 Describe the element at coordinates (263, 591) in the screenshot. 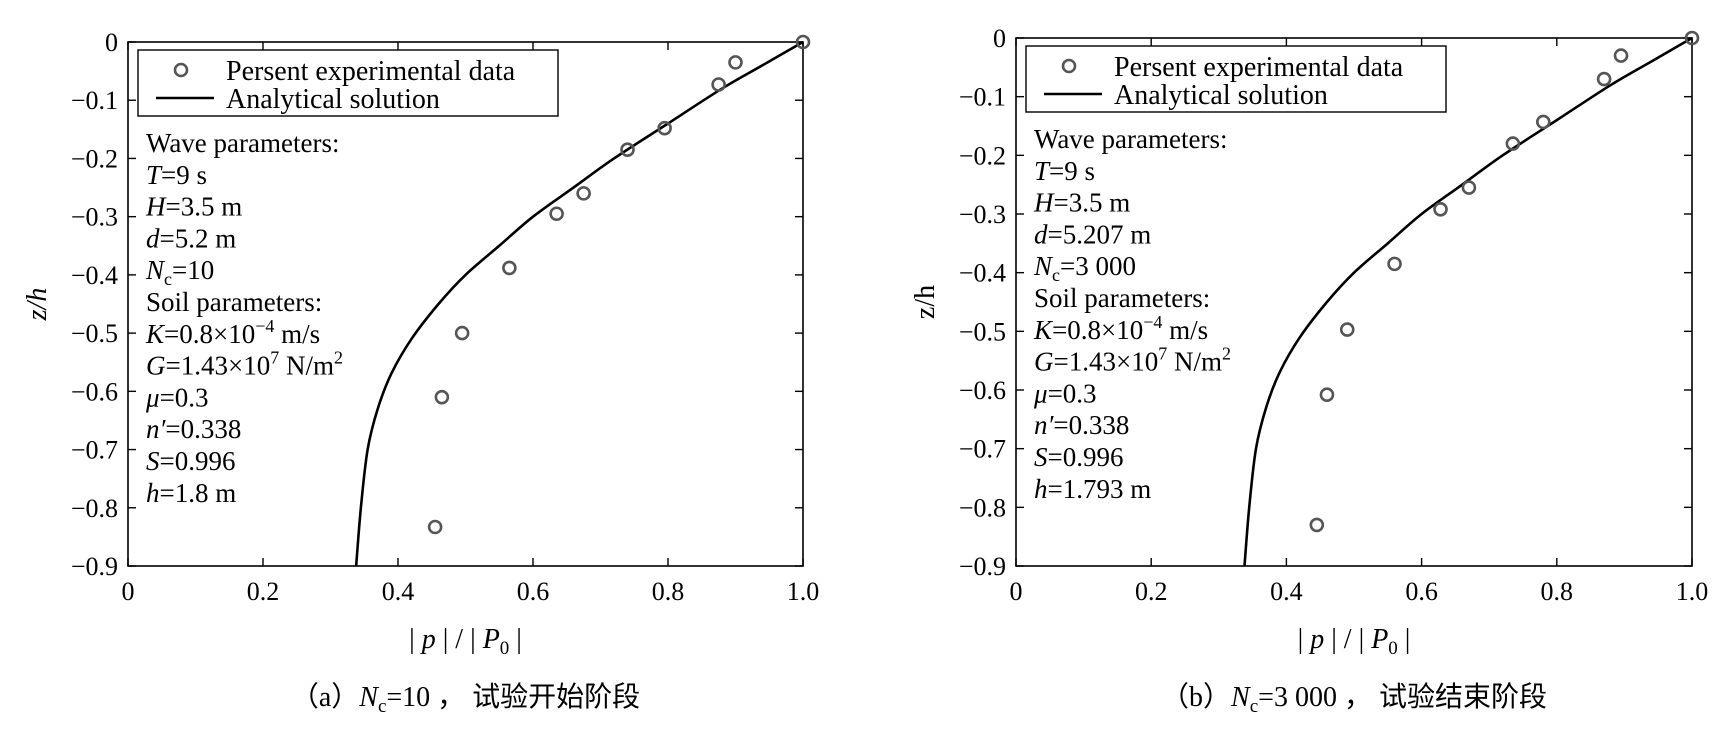

I see `x-tick-label: 0.2` at that location.